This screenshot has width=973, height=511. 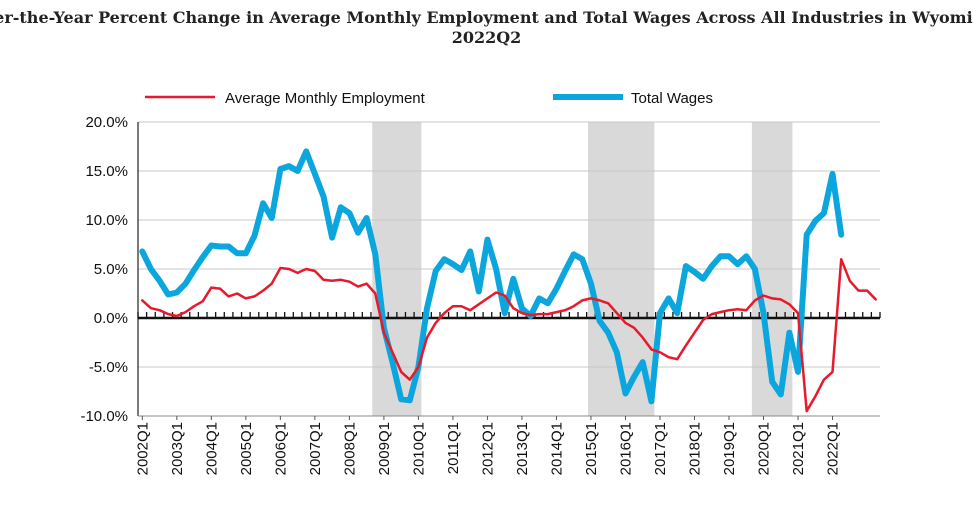 I want to click on y-tick-label: 15.0%, so click(x=106, y=171).